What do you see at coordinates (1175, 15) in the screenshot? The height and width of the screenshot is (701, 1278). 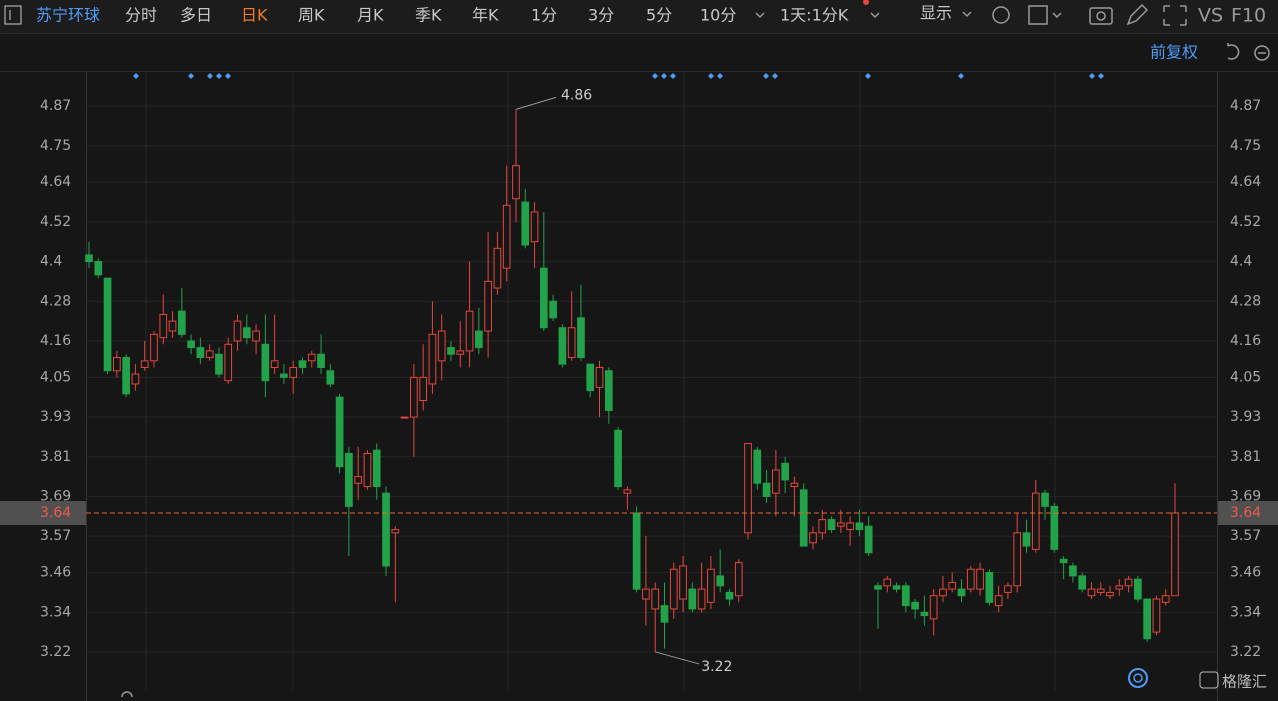 I see `fullscreen-icon` at bounding box center [1175, 15].